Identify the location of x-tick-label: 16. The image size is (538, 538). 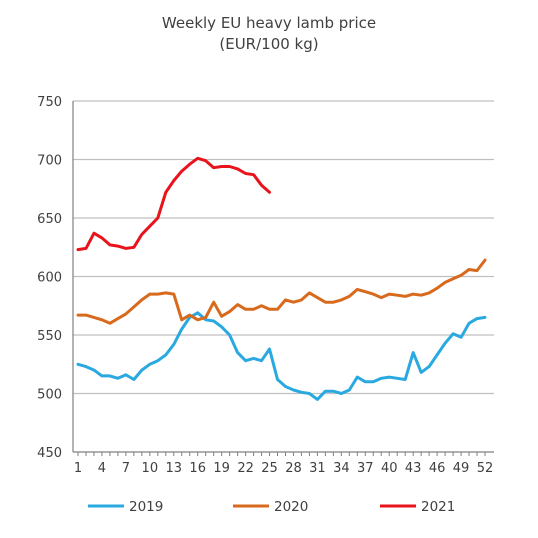
(197, 468).